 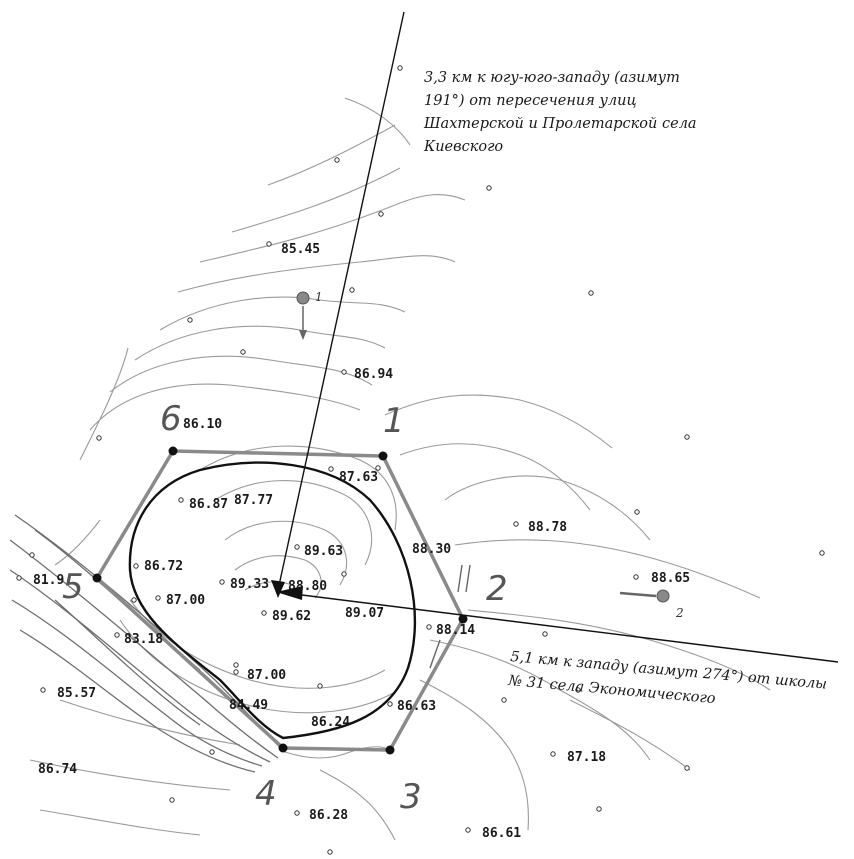 What do you see at coordinates (303, 298) in the screenshot?
I see `well-1-marker` at bounding box center [303, 298].